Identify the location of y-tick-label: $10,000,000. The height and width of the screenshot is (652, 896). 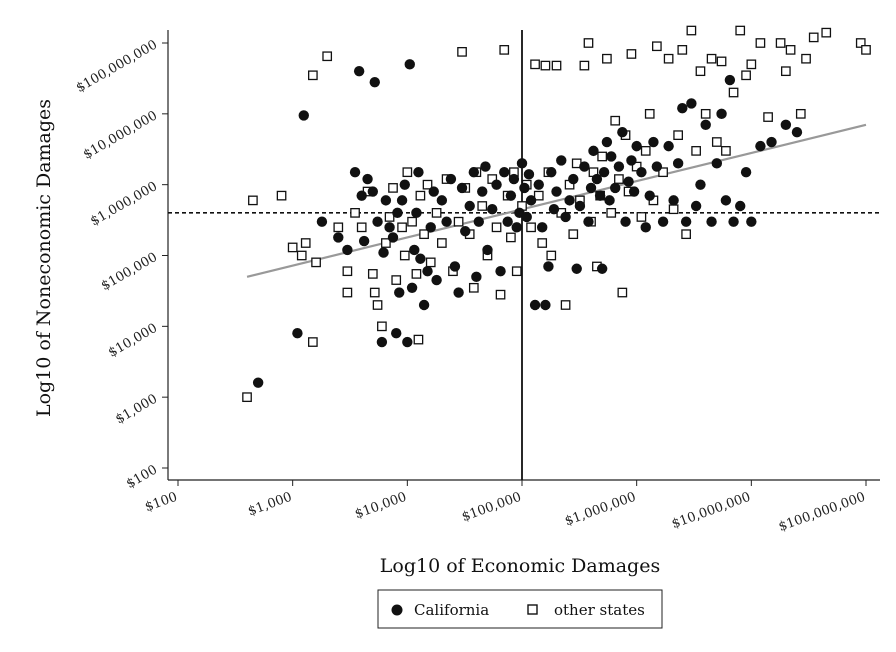
(120, 135).